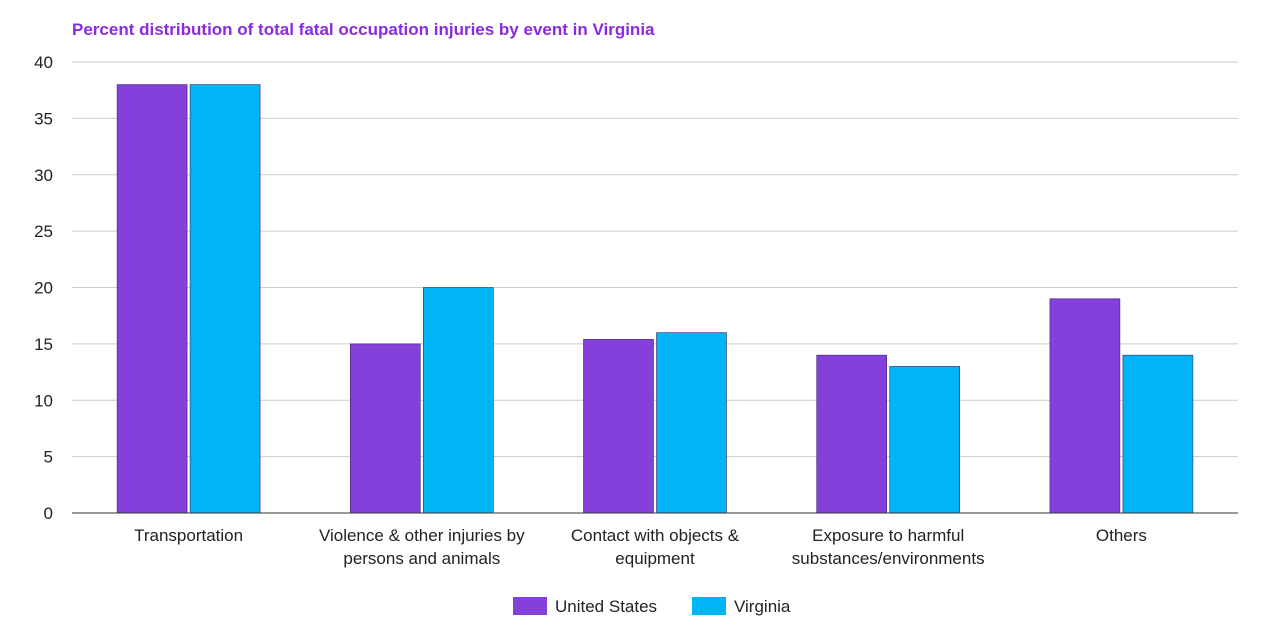  Describe the element at coordinates (888, 558) in the screenshot. I see `x-category-label: substances/environments` at that location.